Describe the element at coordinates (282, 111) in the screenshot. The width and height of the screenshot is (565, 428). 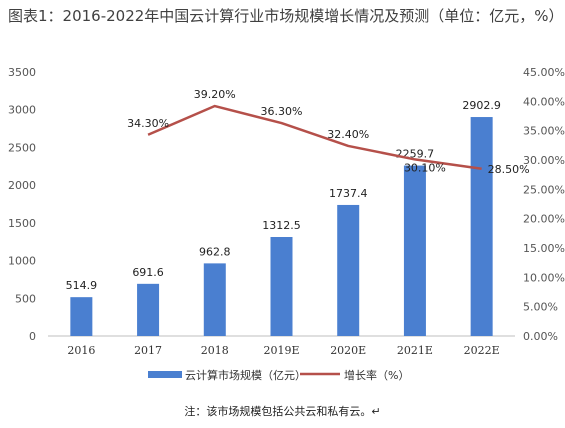
I see `line-data-label: 36.30%` at that location.